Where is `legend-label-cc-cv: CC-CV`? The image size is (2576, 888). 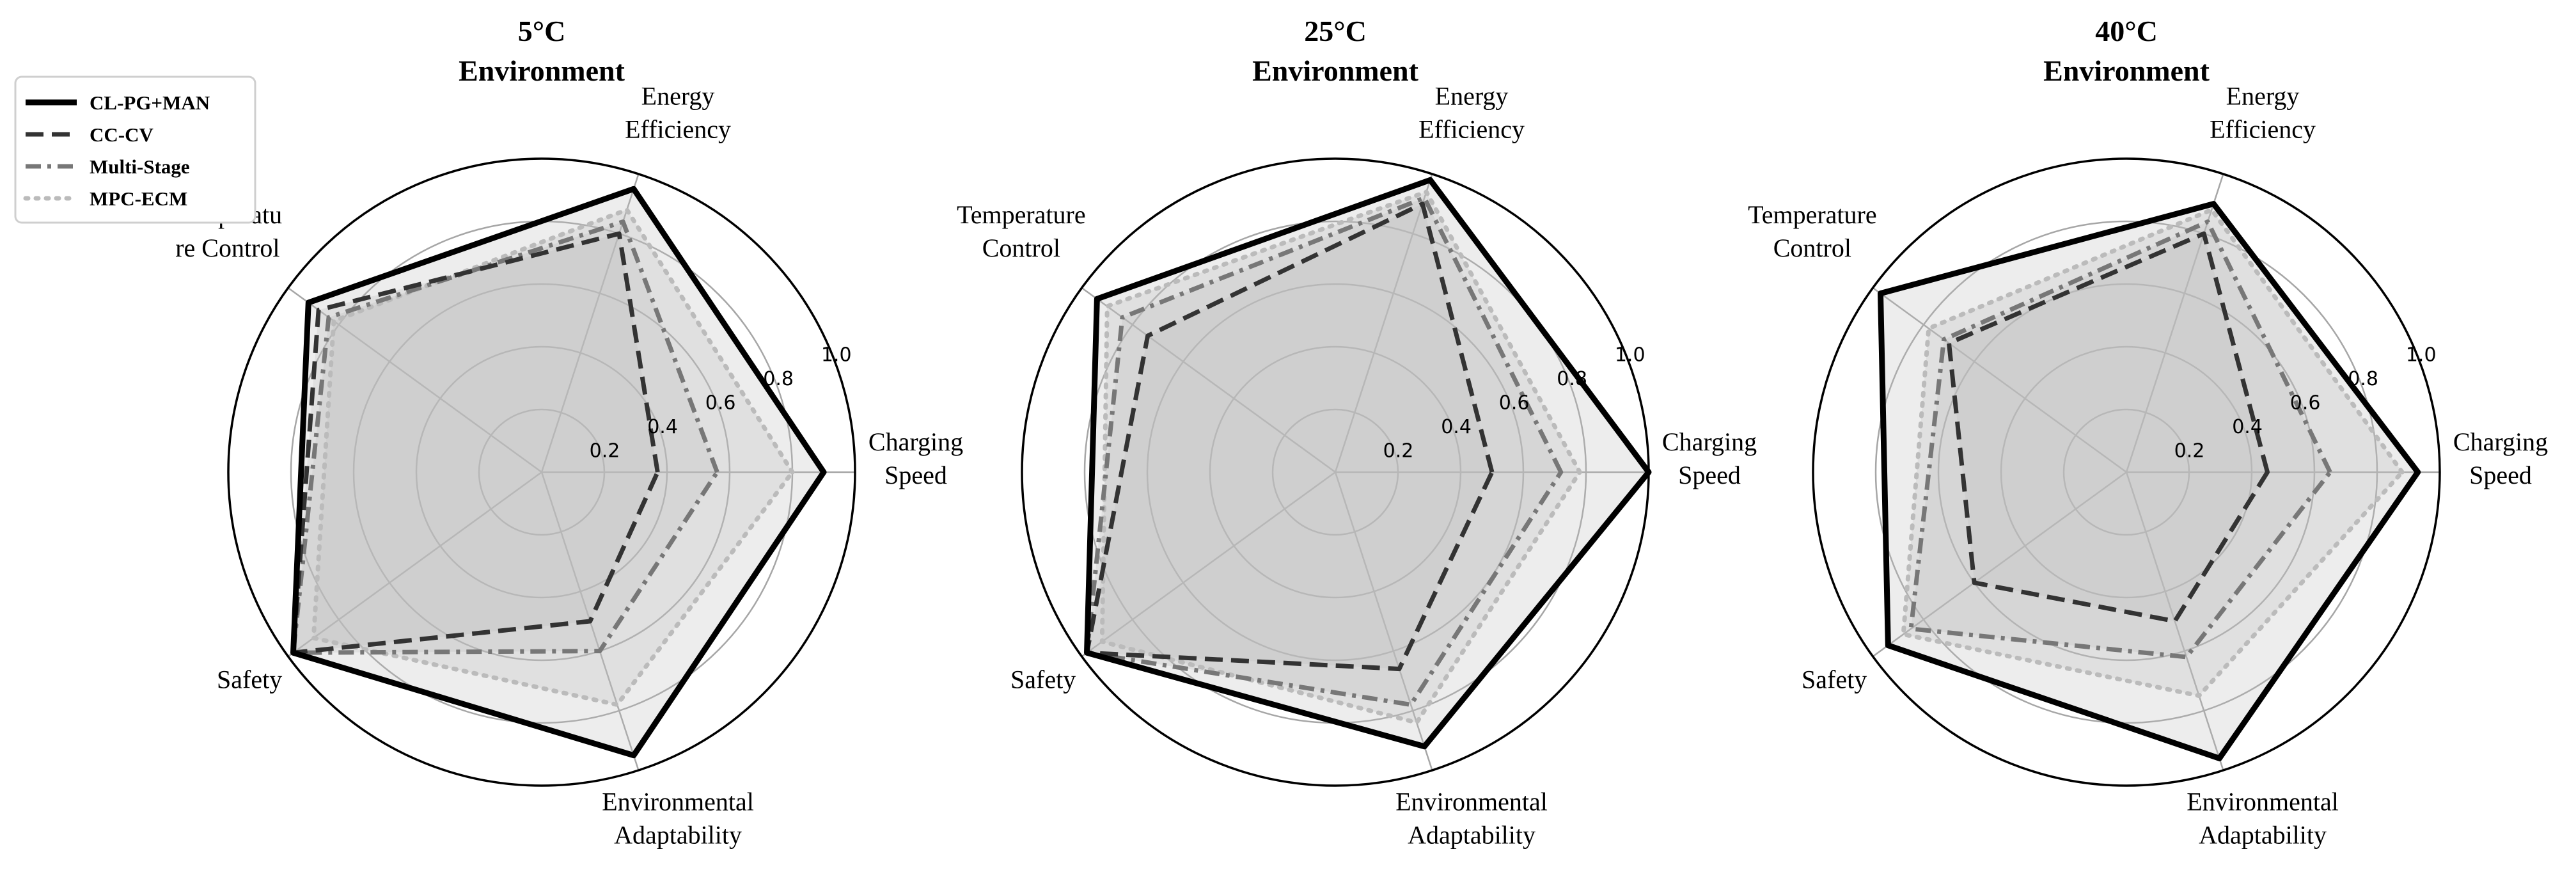 legend-label-cc-cv: CC-CV is located at coordinates (121, 134).